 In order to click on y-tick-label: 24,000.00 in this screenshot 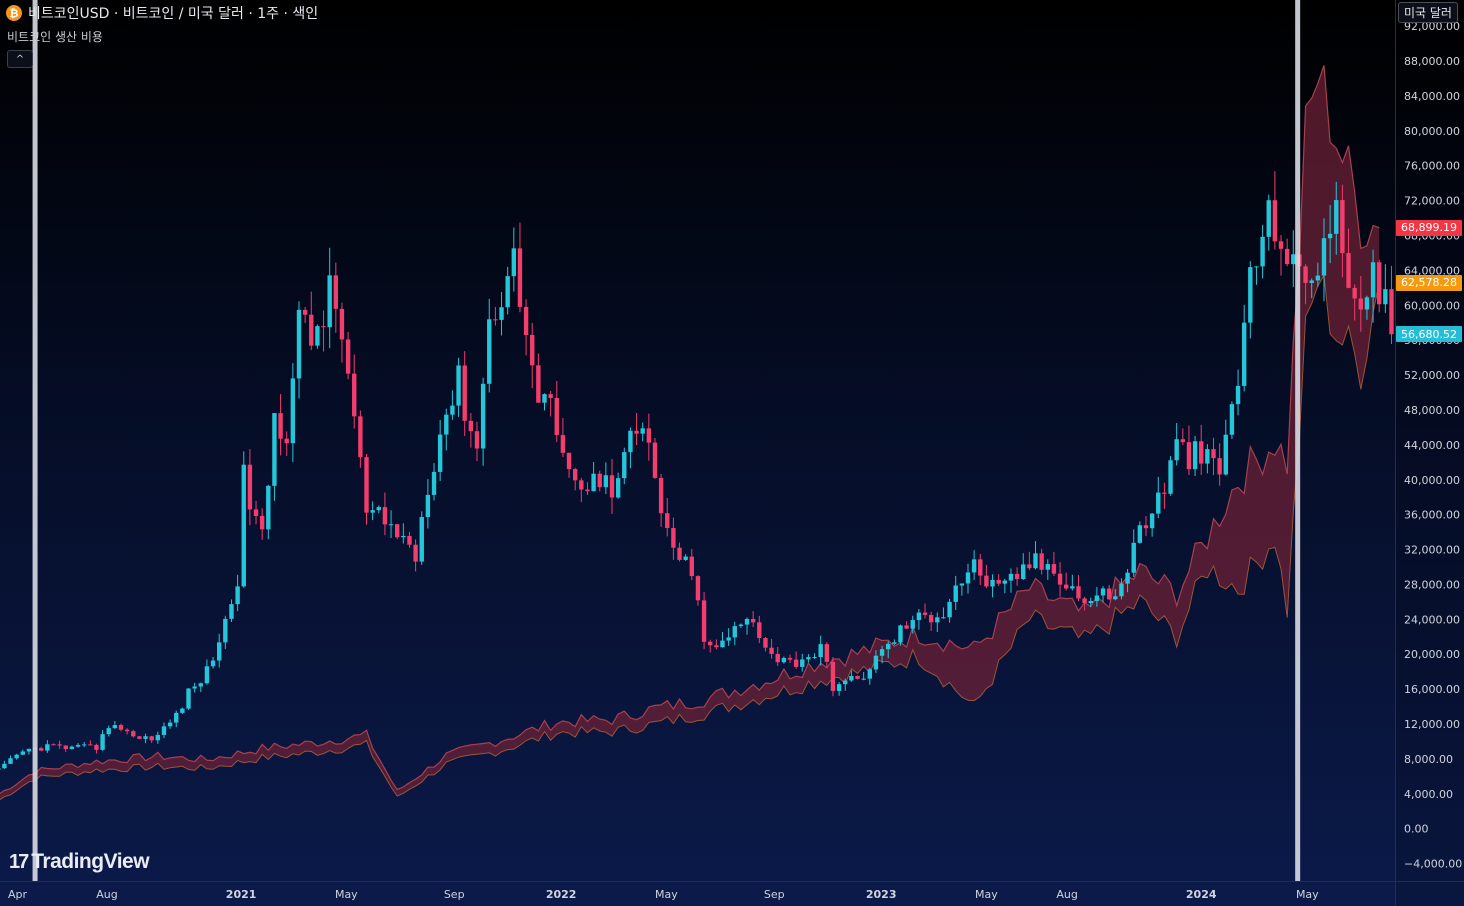, I will do `click(1432, 619)`.